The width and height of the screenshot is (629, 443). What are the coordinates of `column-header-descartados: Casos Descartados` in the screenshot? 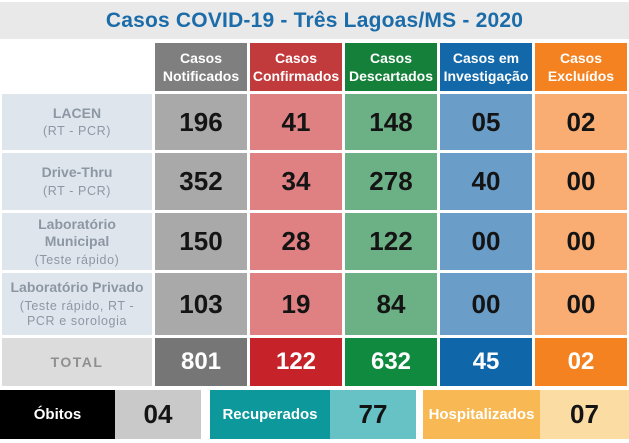 It's located at (391, 67).